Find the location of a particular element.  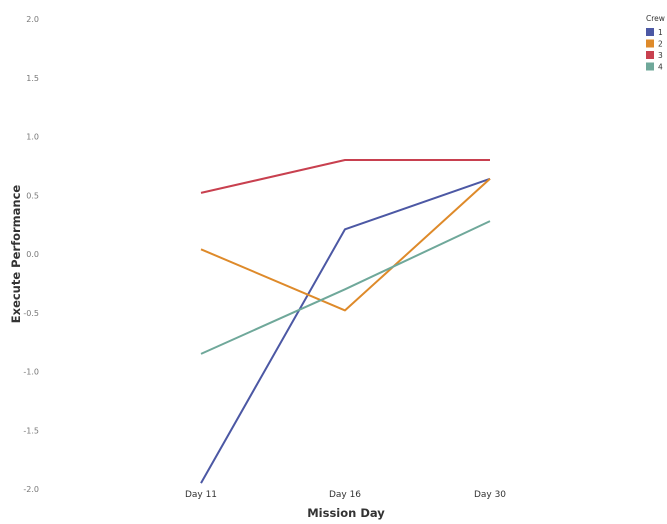

y-tick-label: -0.5 is located at coordinates (31, 313).